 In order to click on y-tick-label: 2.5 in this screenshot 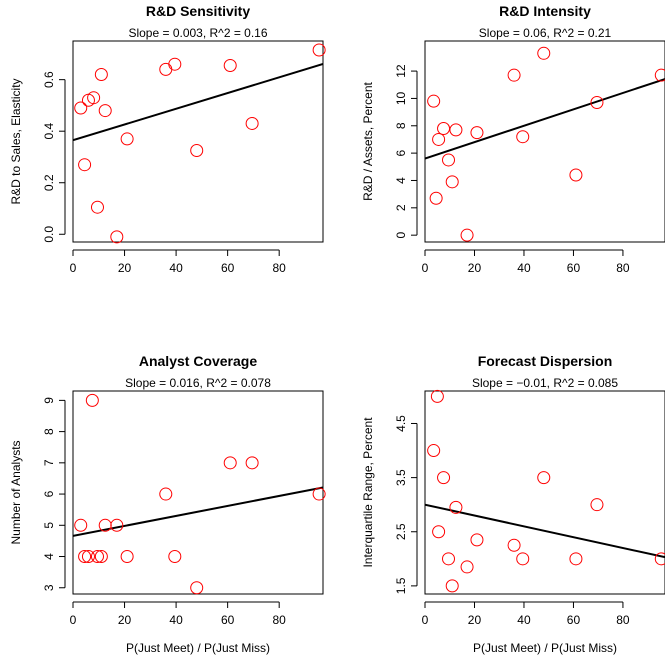, I will do `click(401, 531)`.